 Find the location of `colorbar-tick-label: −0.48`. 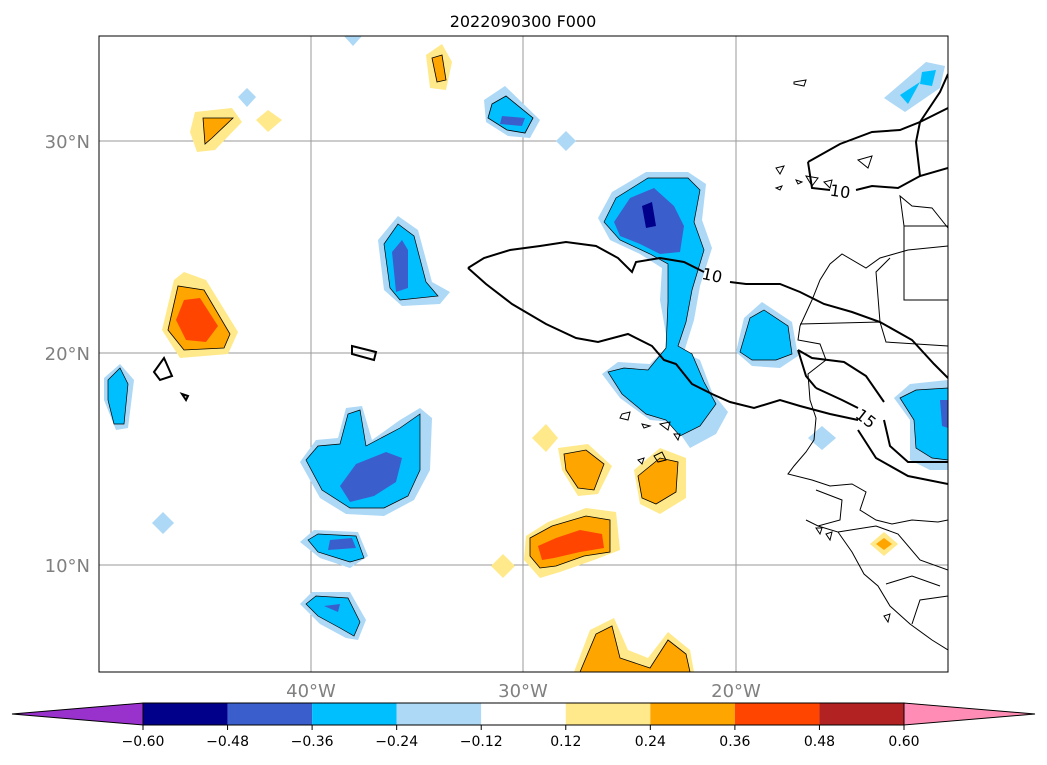

colorbar-tick-label: −0.48 is located at coordinates (227, 742).